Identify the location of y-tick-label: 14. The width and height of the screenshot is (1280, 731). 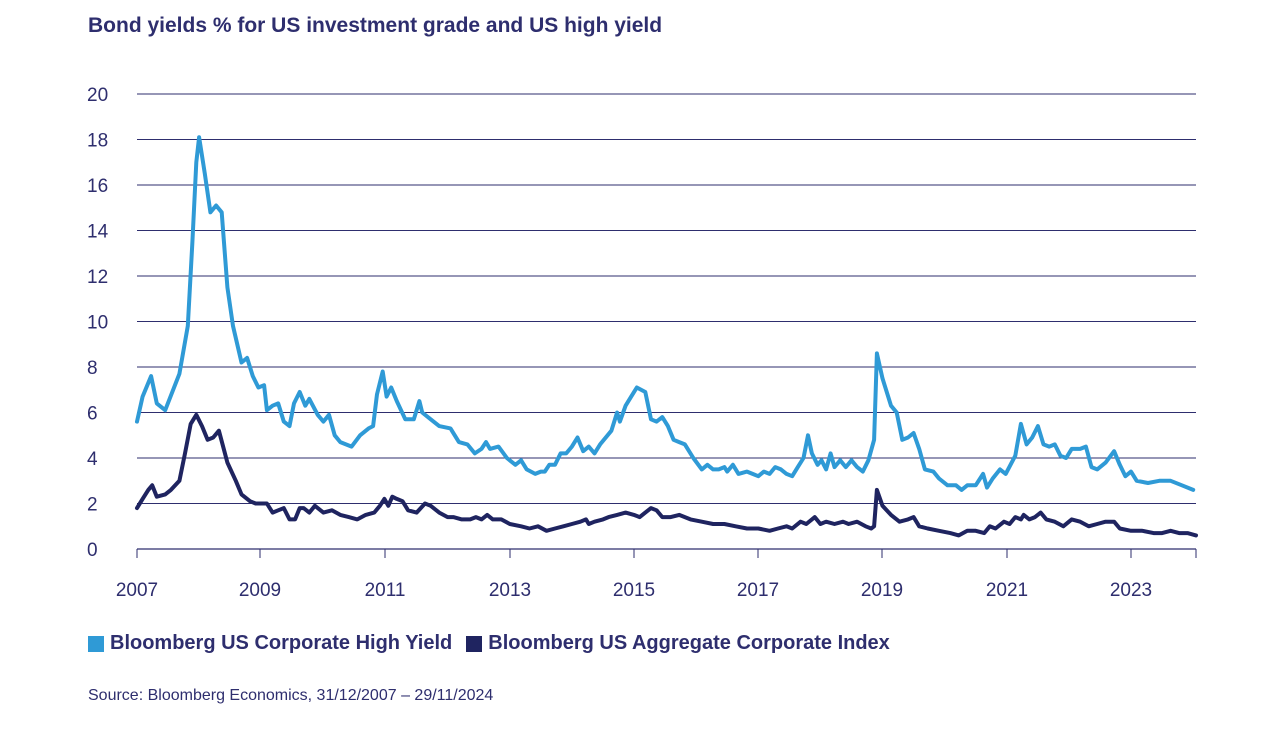
(98, 232).